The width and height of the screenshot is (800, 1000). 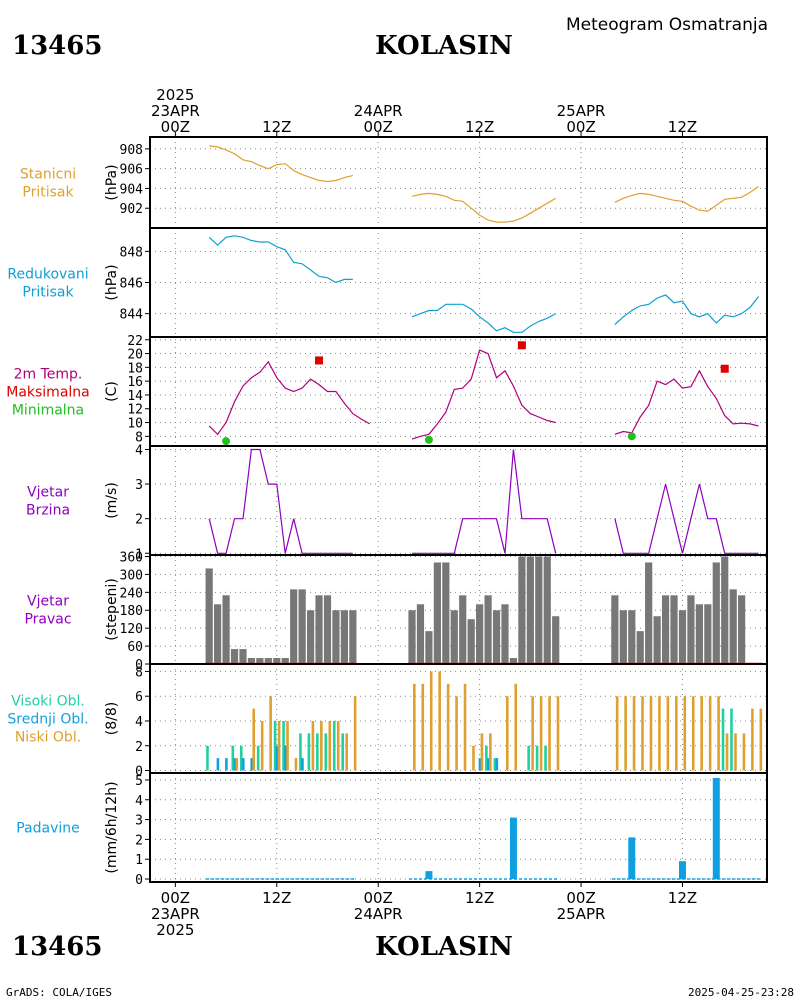 What do you see at coordinates (48, 375) in the screenshot?
I see `series-label: 2m Temp.` at bounding box center [48, 375].